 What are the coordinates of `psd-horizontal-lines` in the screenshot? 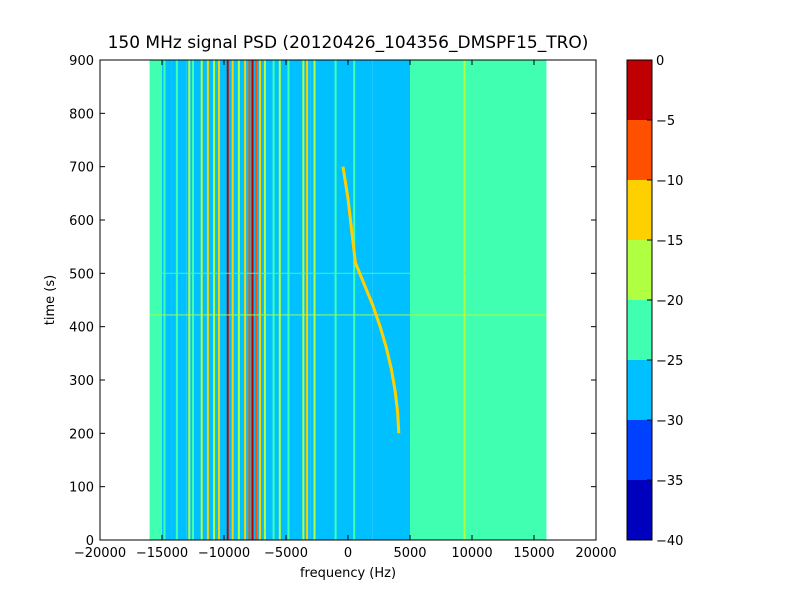 It's located at (348, 294).